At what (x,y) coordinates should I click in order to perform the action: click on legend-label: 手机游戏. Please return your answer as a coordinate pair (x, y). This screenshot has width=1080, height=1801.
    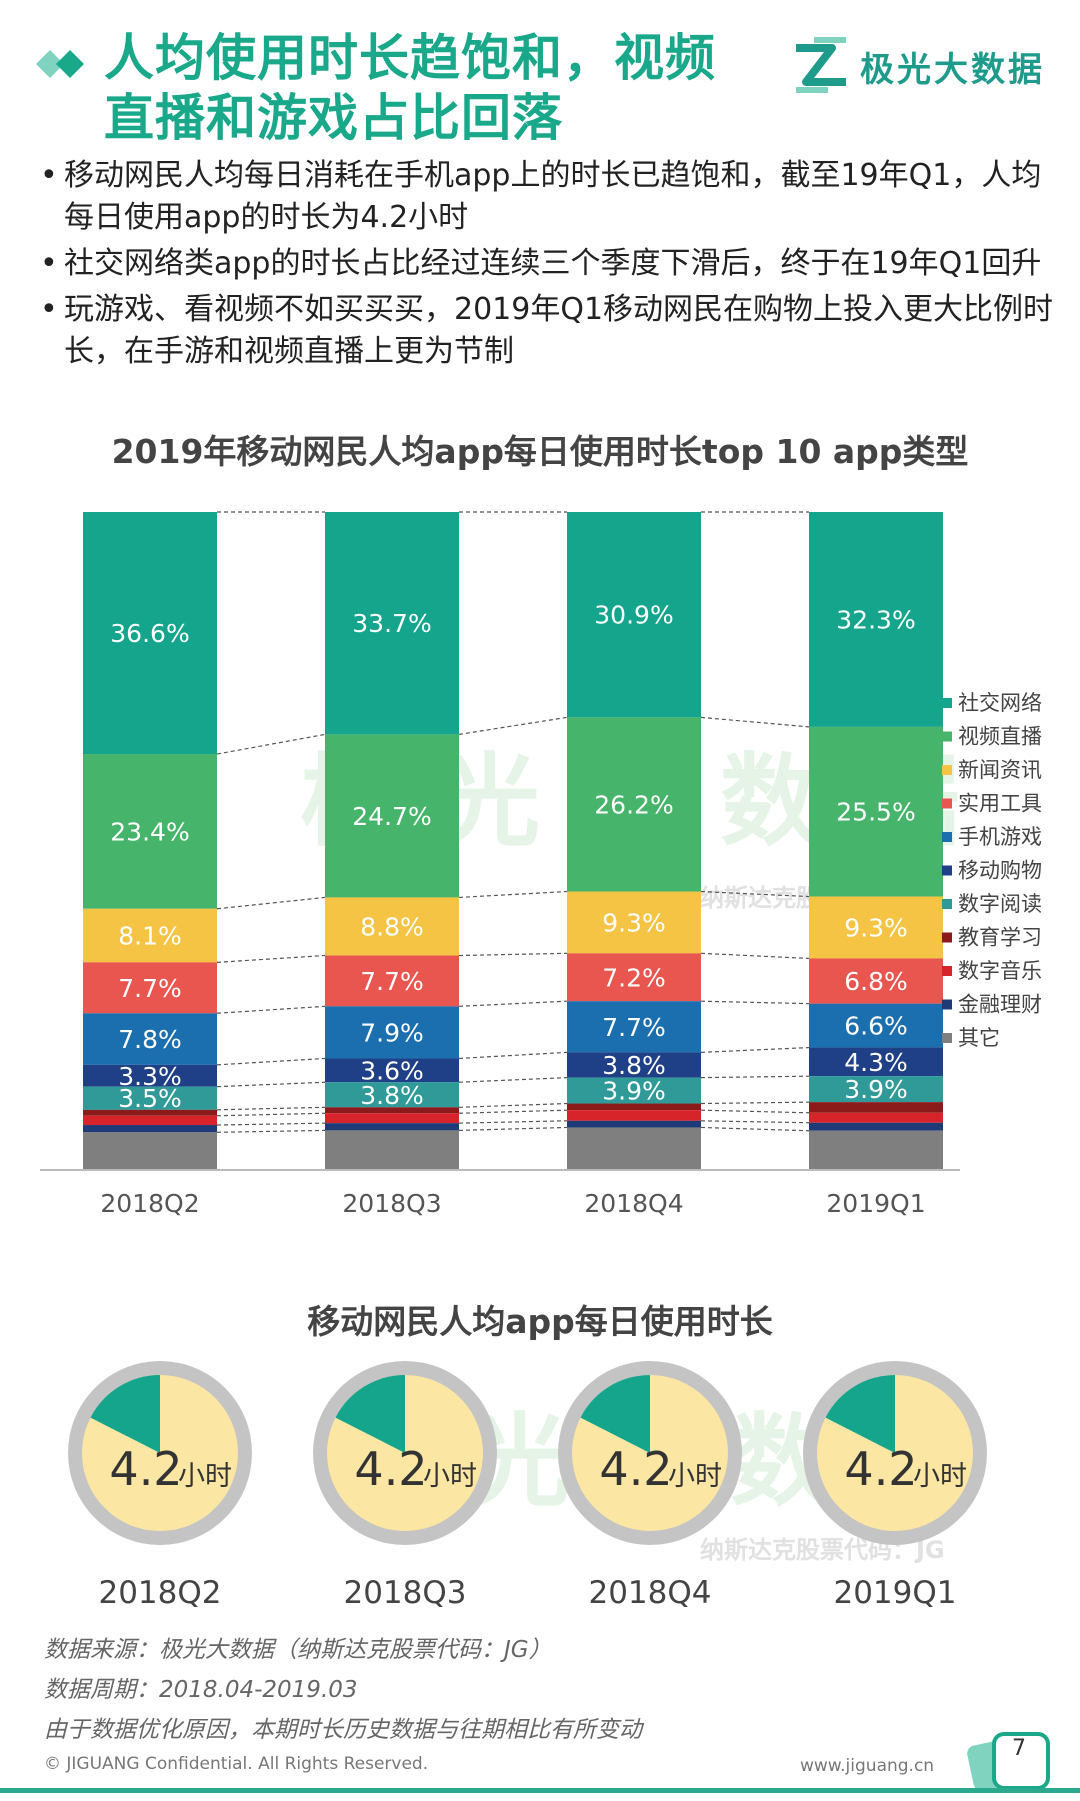
    Looking at the image, I should click on (1000, 837).